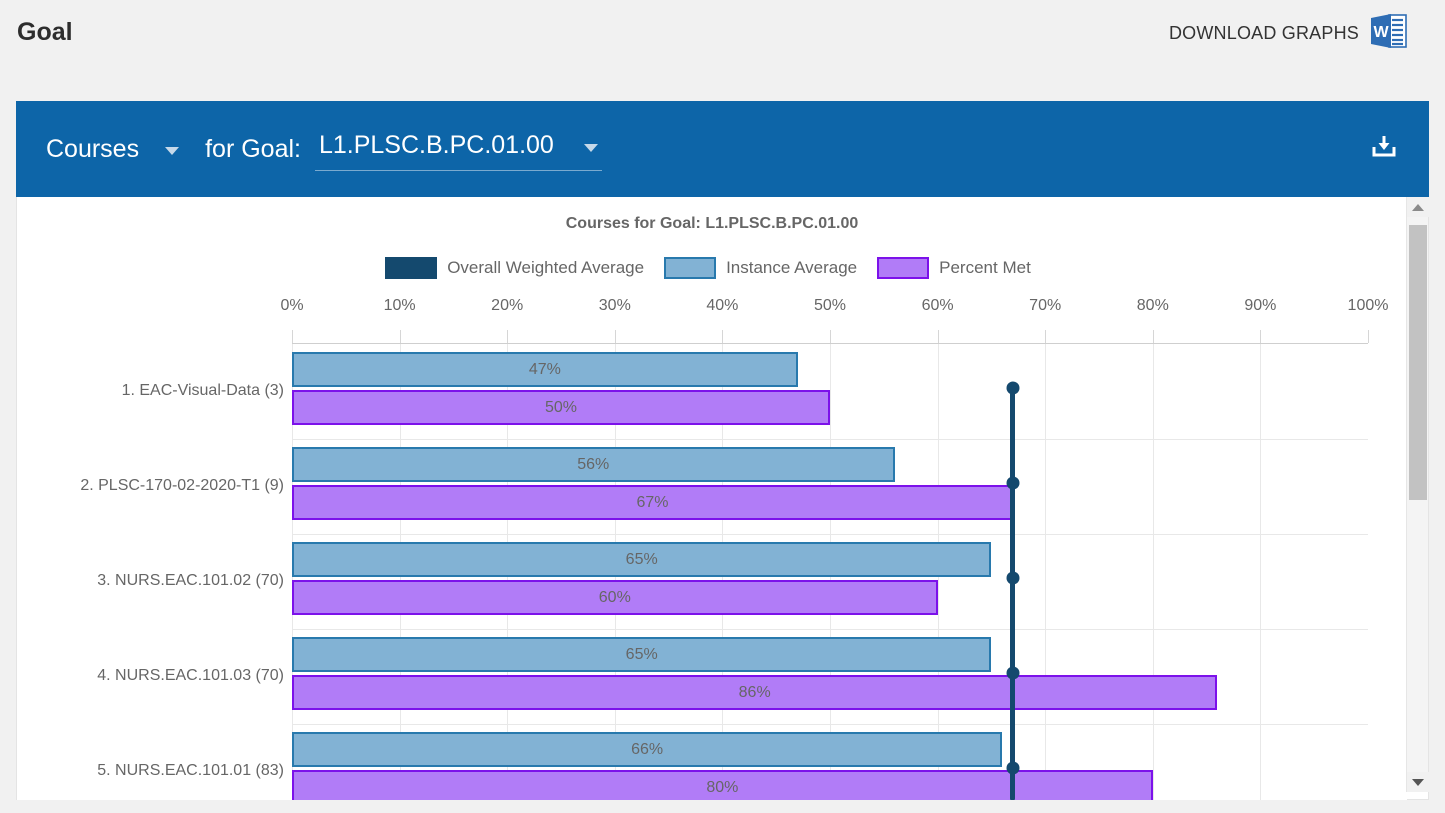 The image size is (1445, 813). I want to click on x-axis-tick-label: 0%, so click(292, 305).